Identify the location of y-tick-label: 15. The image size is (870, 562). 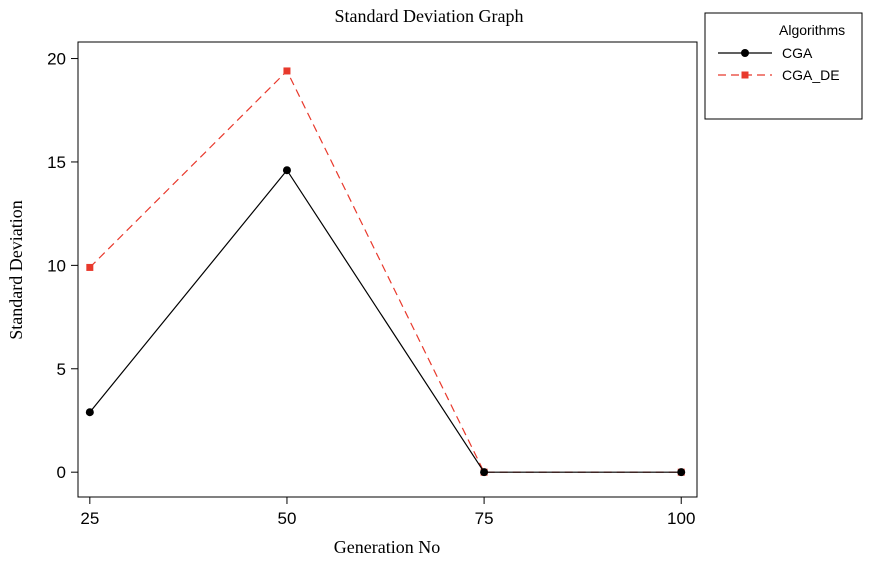
(56, 162).